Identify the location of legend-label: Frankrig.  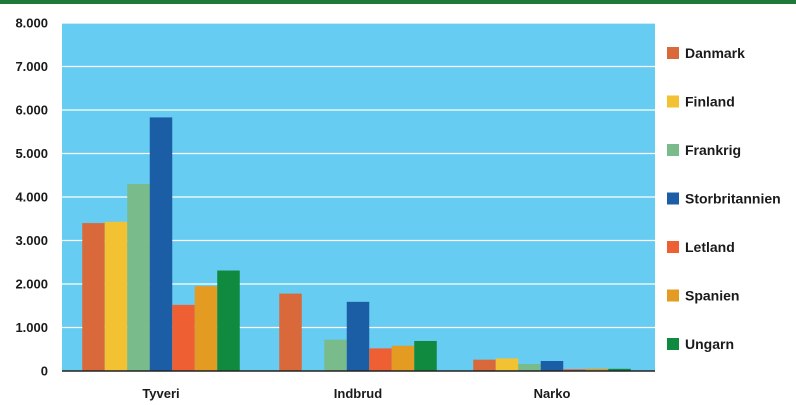
(713, 150).